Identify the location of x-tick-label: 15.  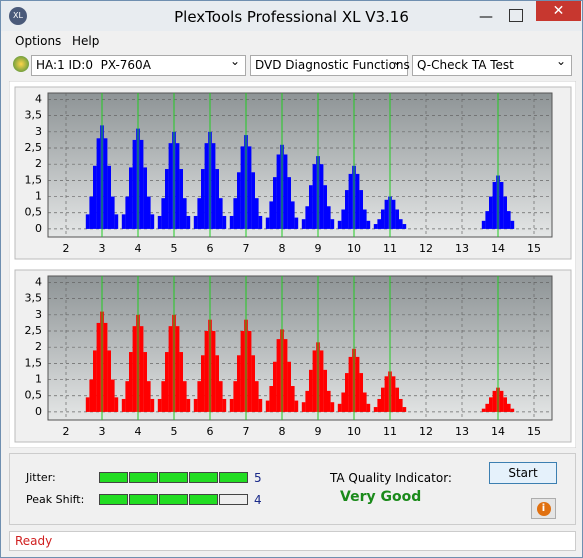
(534, 248).